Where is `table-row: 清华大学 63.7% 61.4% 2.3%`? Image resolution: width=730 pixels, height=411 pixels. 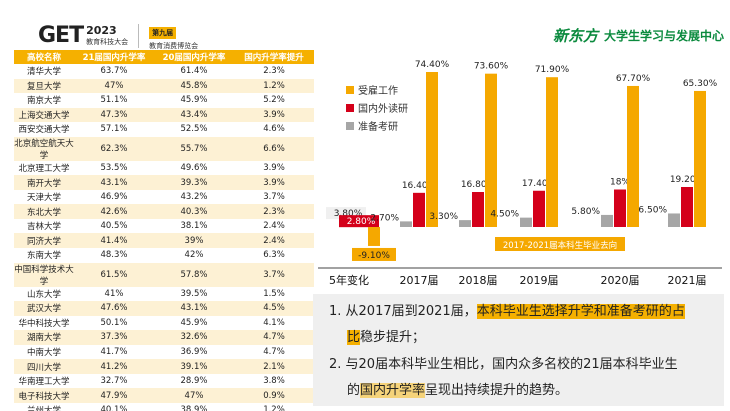 table-row: 清华大学 63.7% 61.4% 2.3% is located at coordinates (164, 71).